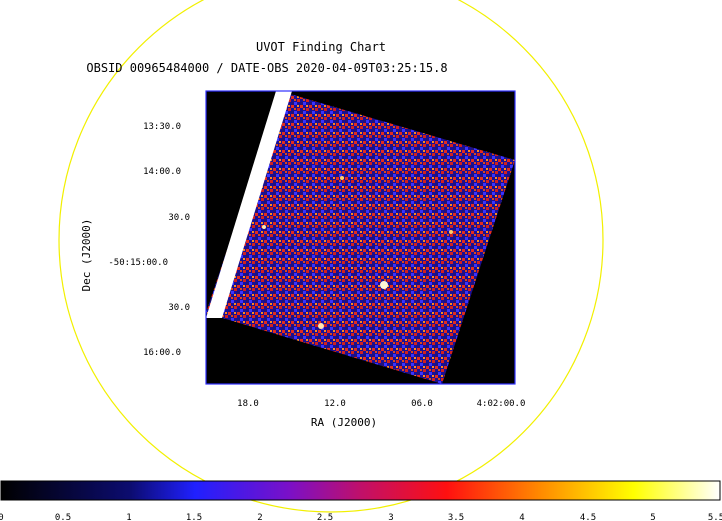 This screenshot has width=722, height=521. I want to click on colorbar-tick-label: 3, so click(390, 517).